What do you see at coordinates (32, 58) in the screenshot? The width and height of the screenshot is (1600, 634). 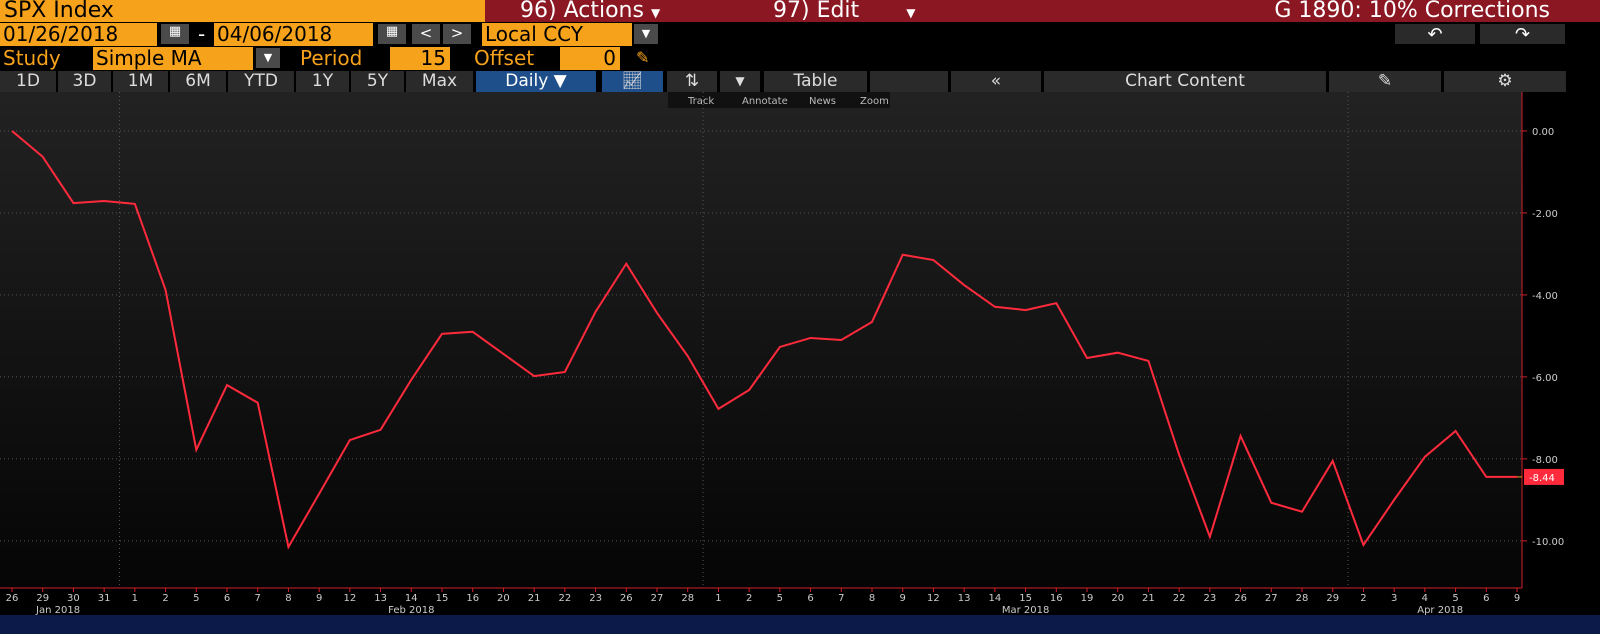 I see `study-label: Study` at bounding box center [32, 58].